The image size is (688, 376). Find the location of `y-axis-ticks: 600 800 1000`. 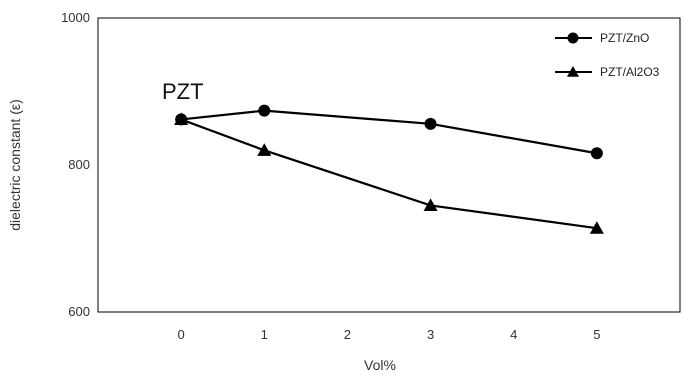

y-axis-ticks: 600 800 1000 is located at coordinates (75, 164).